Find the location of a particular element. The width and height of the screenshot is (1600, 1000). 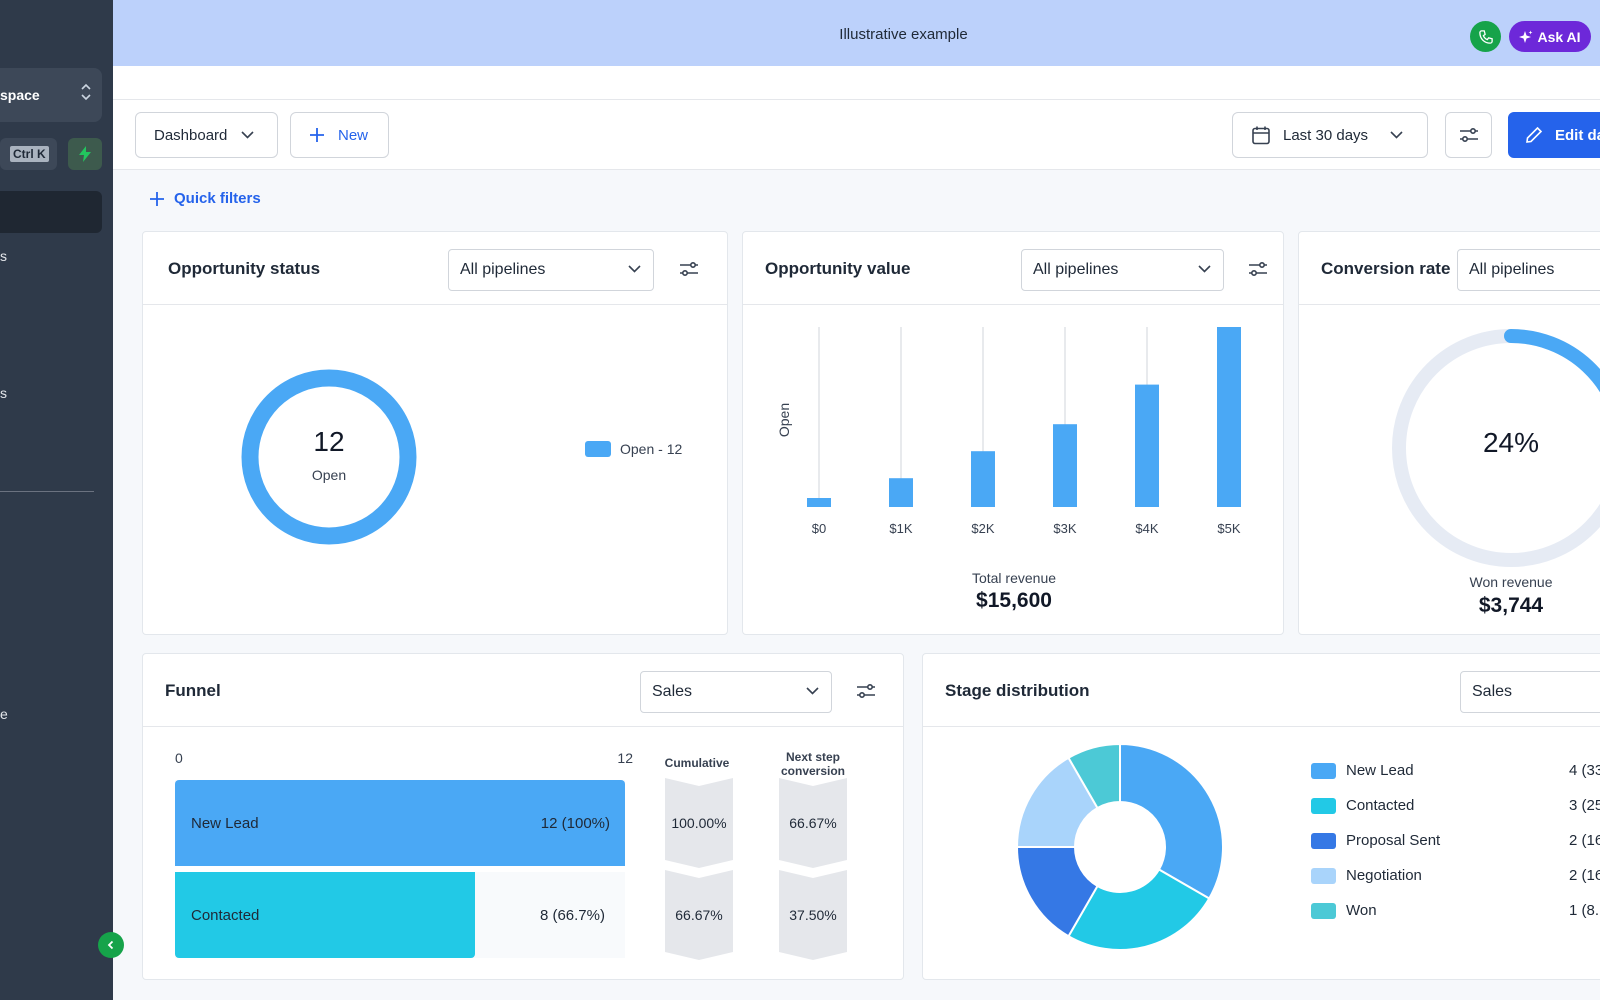

x-tick-label: $3K is located at coordinates (1064, 528).